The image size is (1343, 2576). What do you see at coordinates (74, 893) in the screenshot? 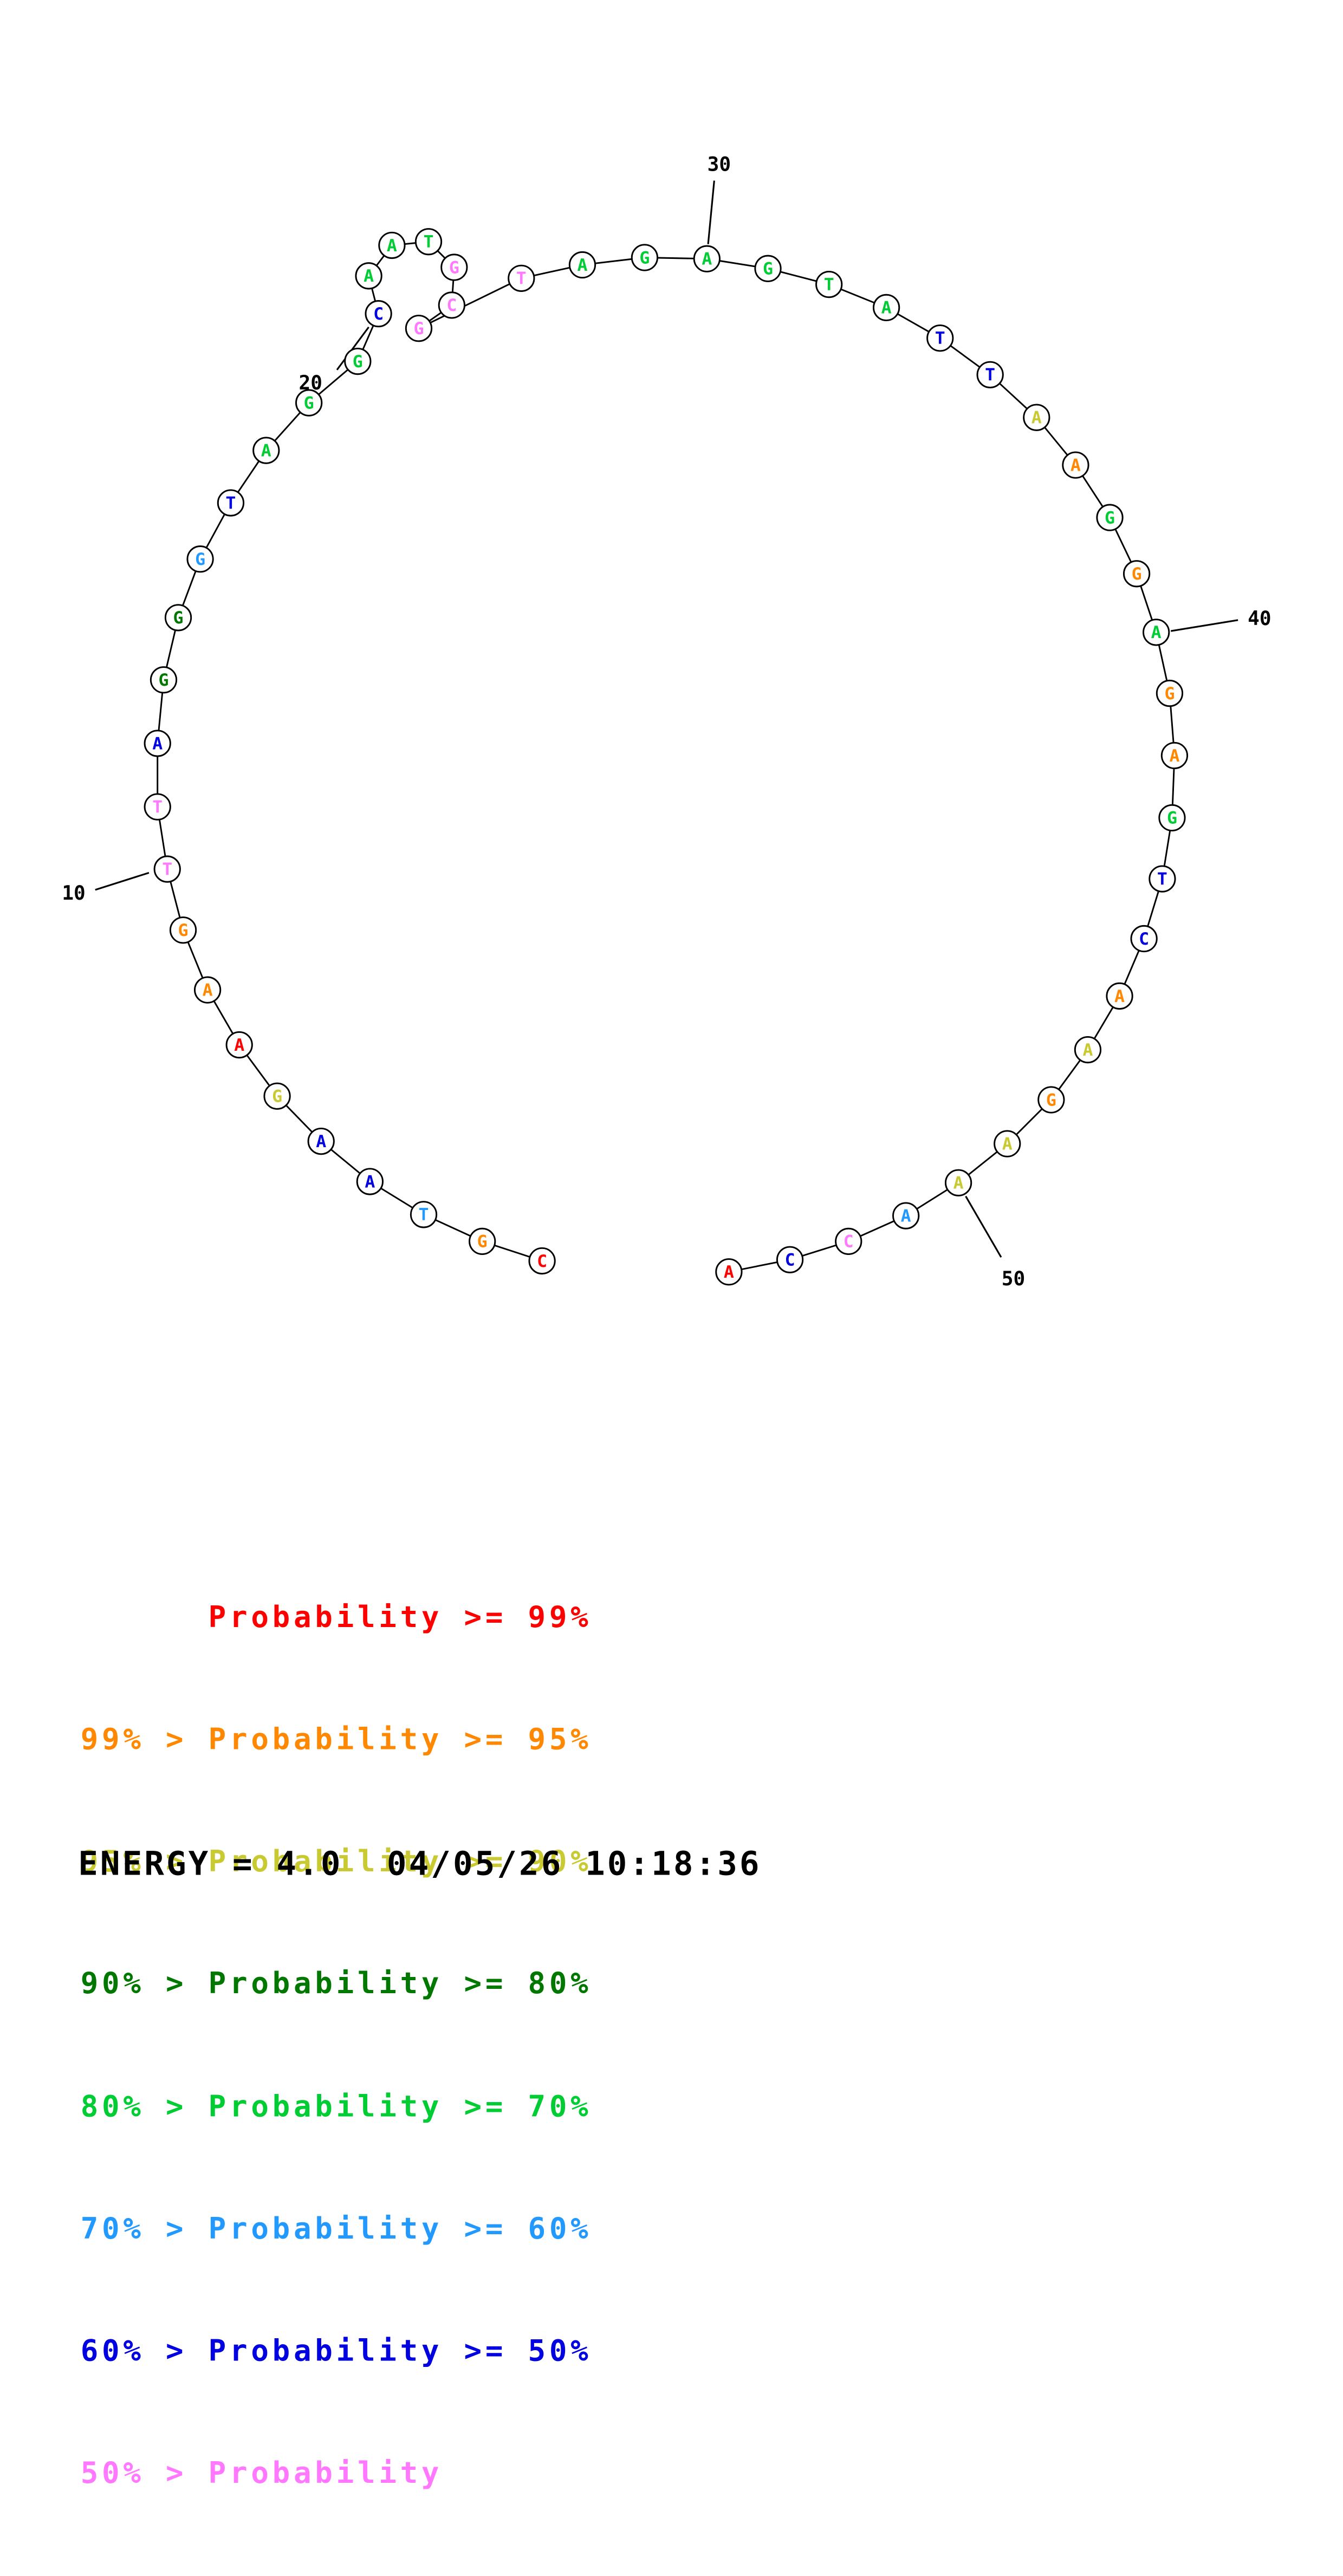
I see `position-label: 10` at bounding box center [74, 893].